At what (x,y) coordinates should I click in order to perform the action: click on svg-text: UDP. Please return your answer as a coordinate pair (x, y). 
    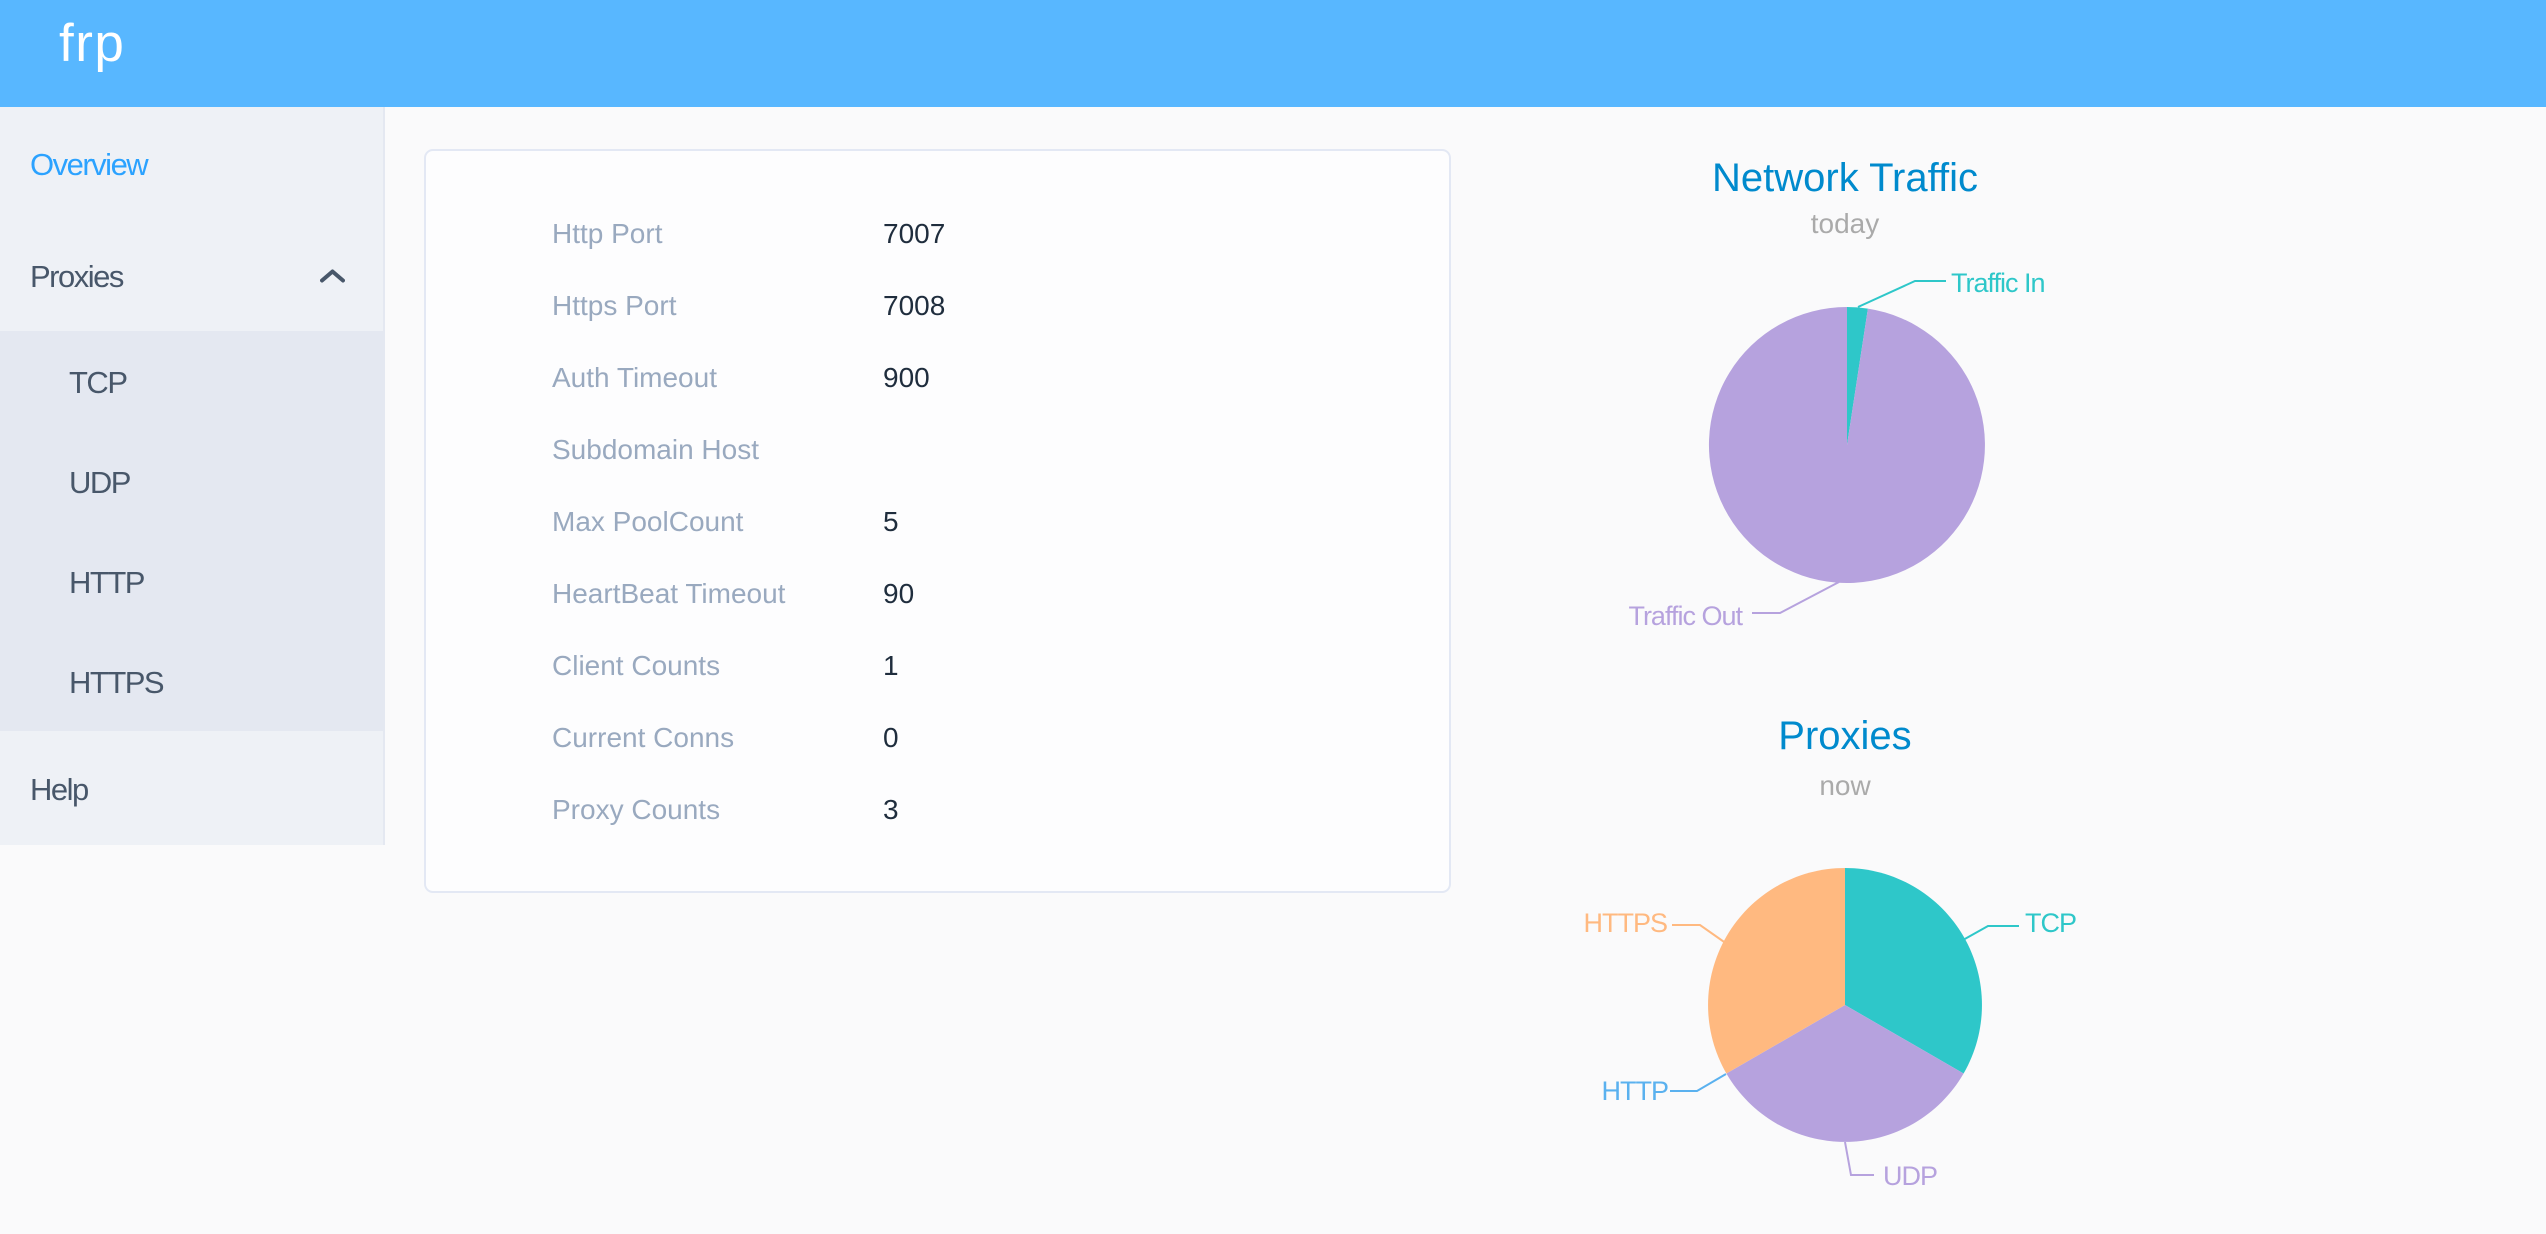
    Looking at the image, I should click on (1910, 1176).